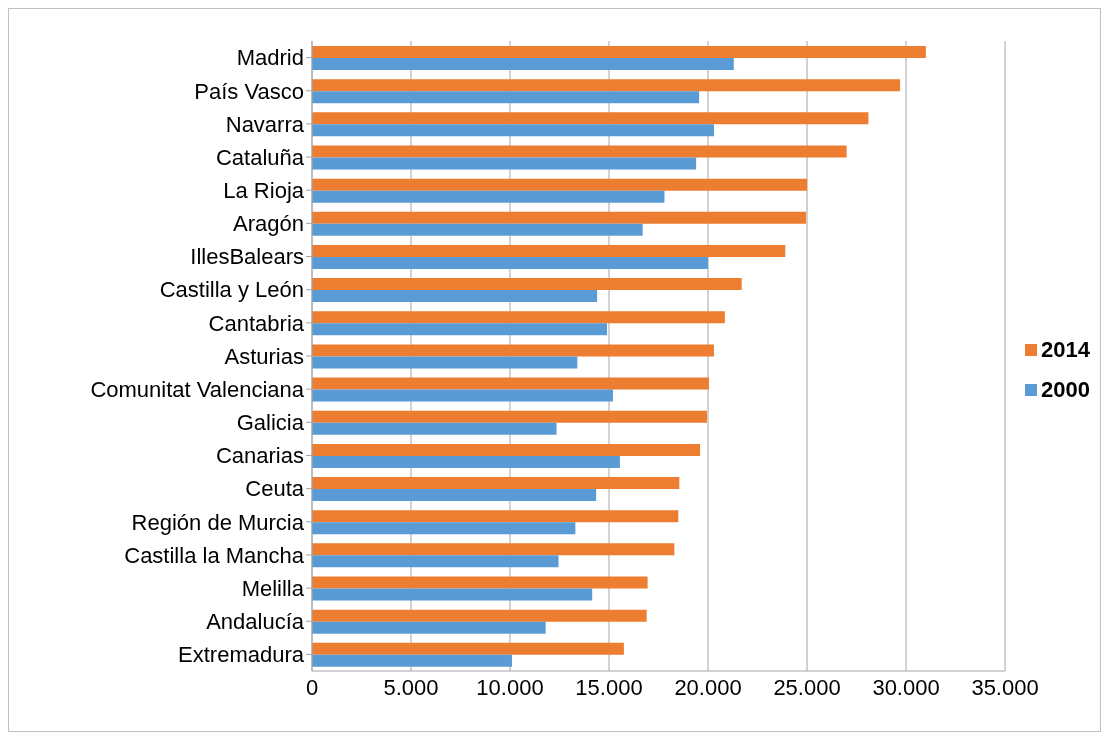 The image size is (1109, 740). What do you see at coordinates (241, 655) in the screenshot?
I see `y-tick-label: Extremadura` at bounding box center [241, 655].